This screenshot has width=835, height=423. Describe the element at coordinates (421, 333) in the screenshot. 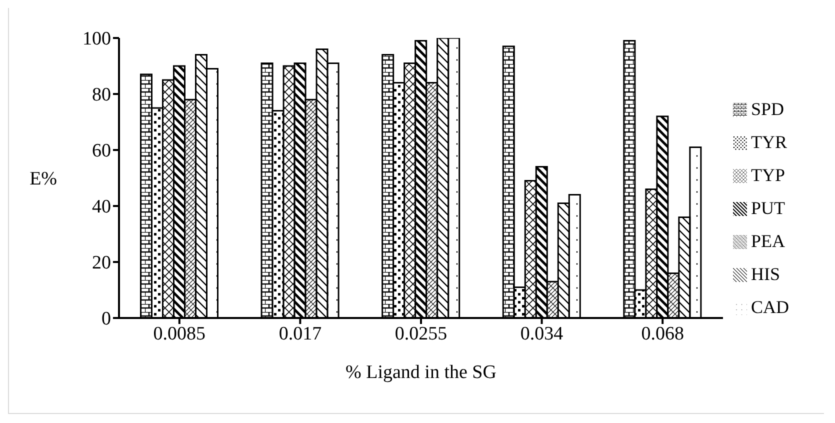

I see `x-tick-label: 0.0255` at that location.